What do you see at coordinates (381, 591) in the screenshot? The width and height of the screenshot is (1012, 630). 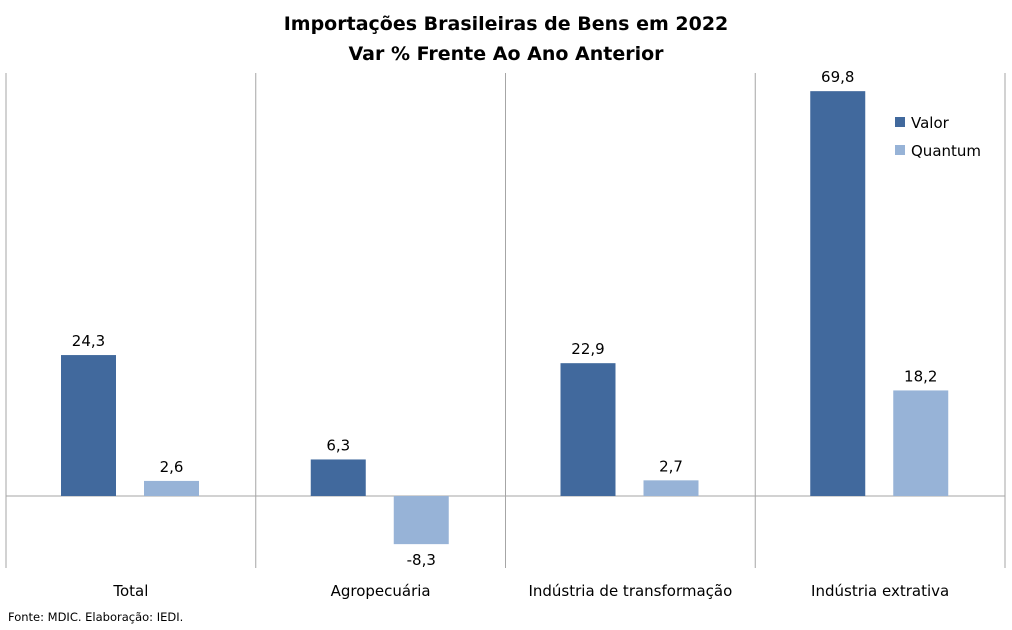 I see `category-label: Agropecuária` at bounding box center [381, 591].